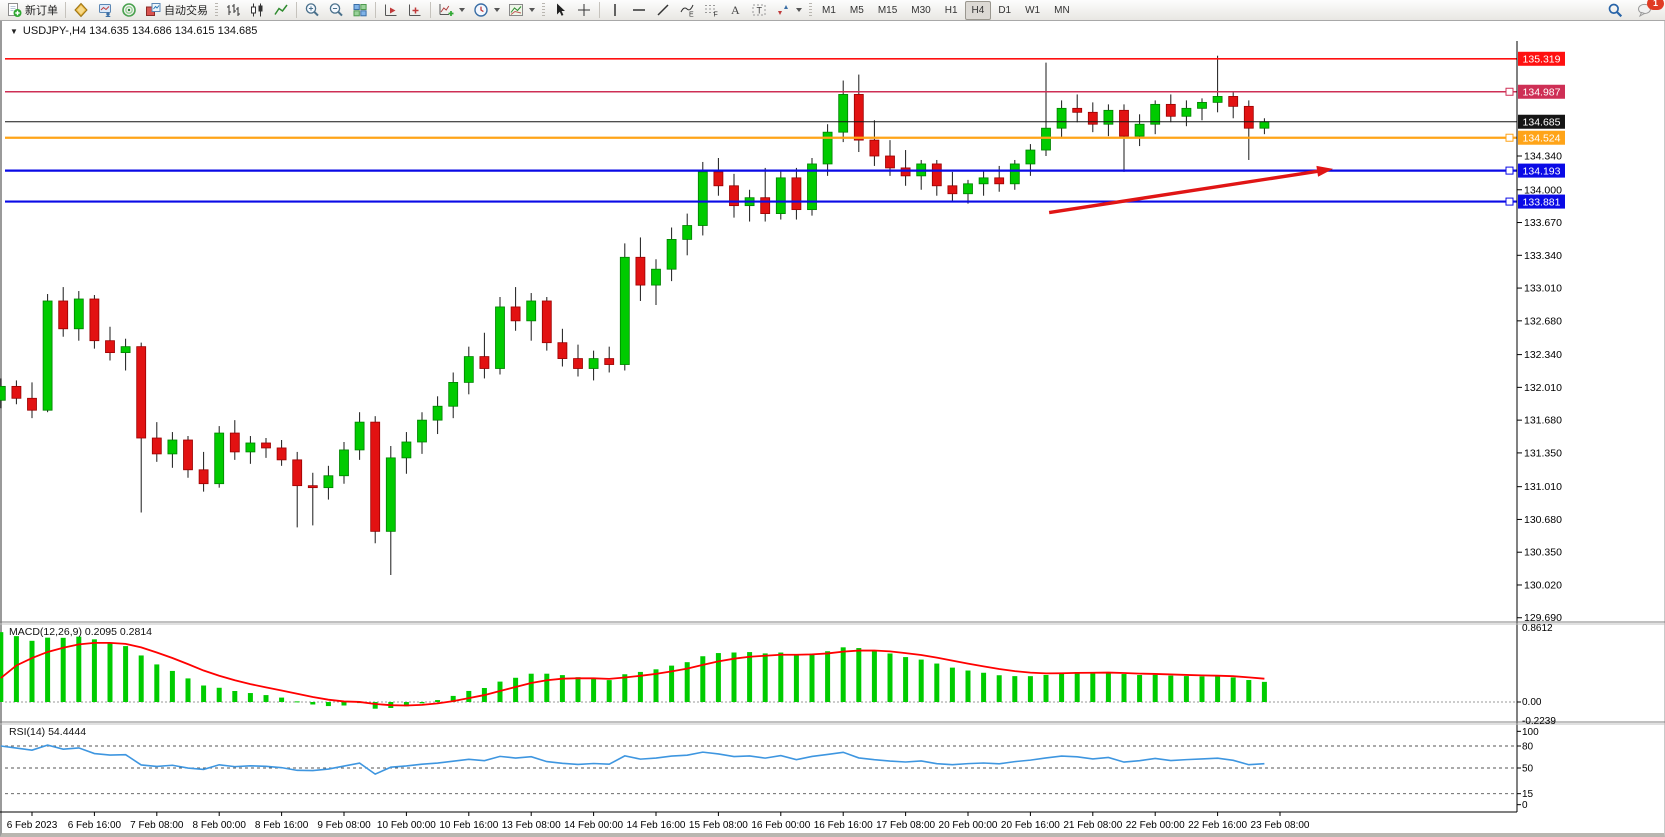 The height and width of the screenshot is (837, 1665). What do you see at coordinates (406, 825) in the screenshot?
I see `time-tick-label: 10 Feb 00:00` at bounding box center [406, 825].